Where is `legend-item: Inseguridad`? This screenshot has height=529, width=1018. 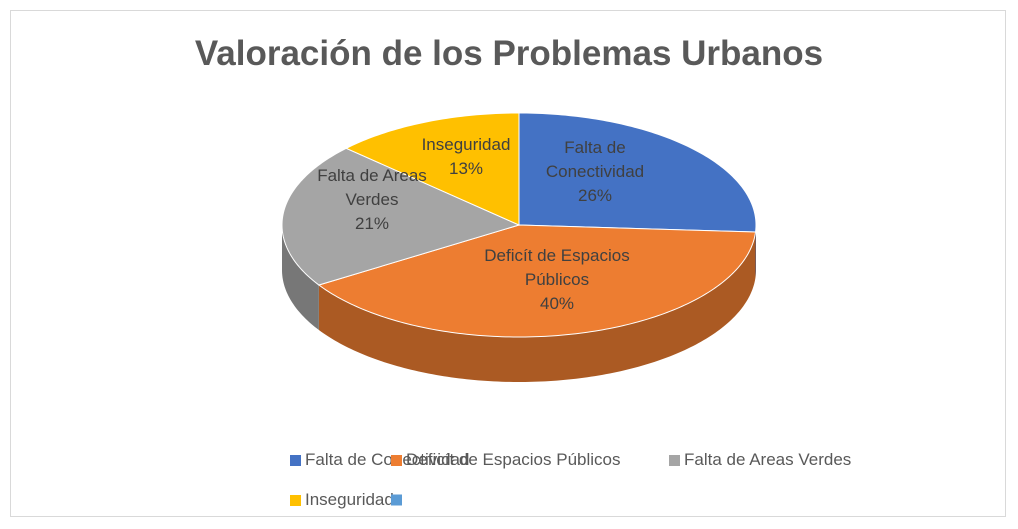 legend-item: Inseguridad is located at coordinates (342, 500).